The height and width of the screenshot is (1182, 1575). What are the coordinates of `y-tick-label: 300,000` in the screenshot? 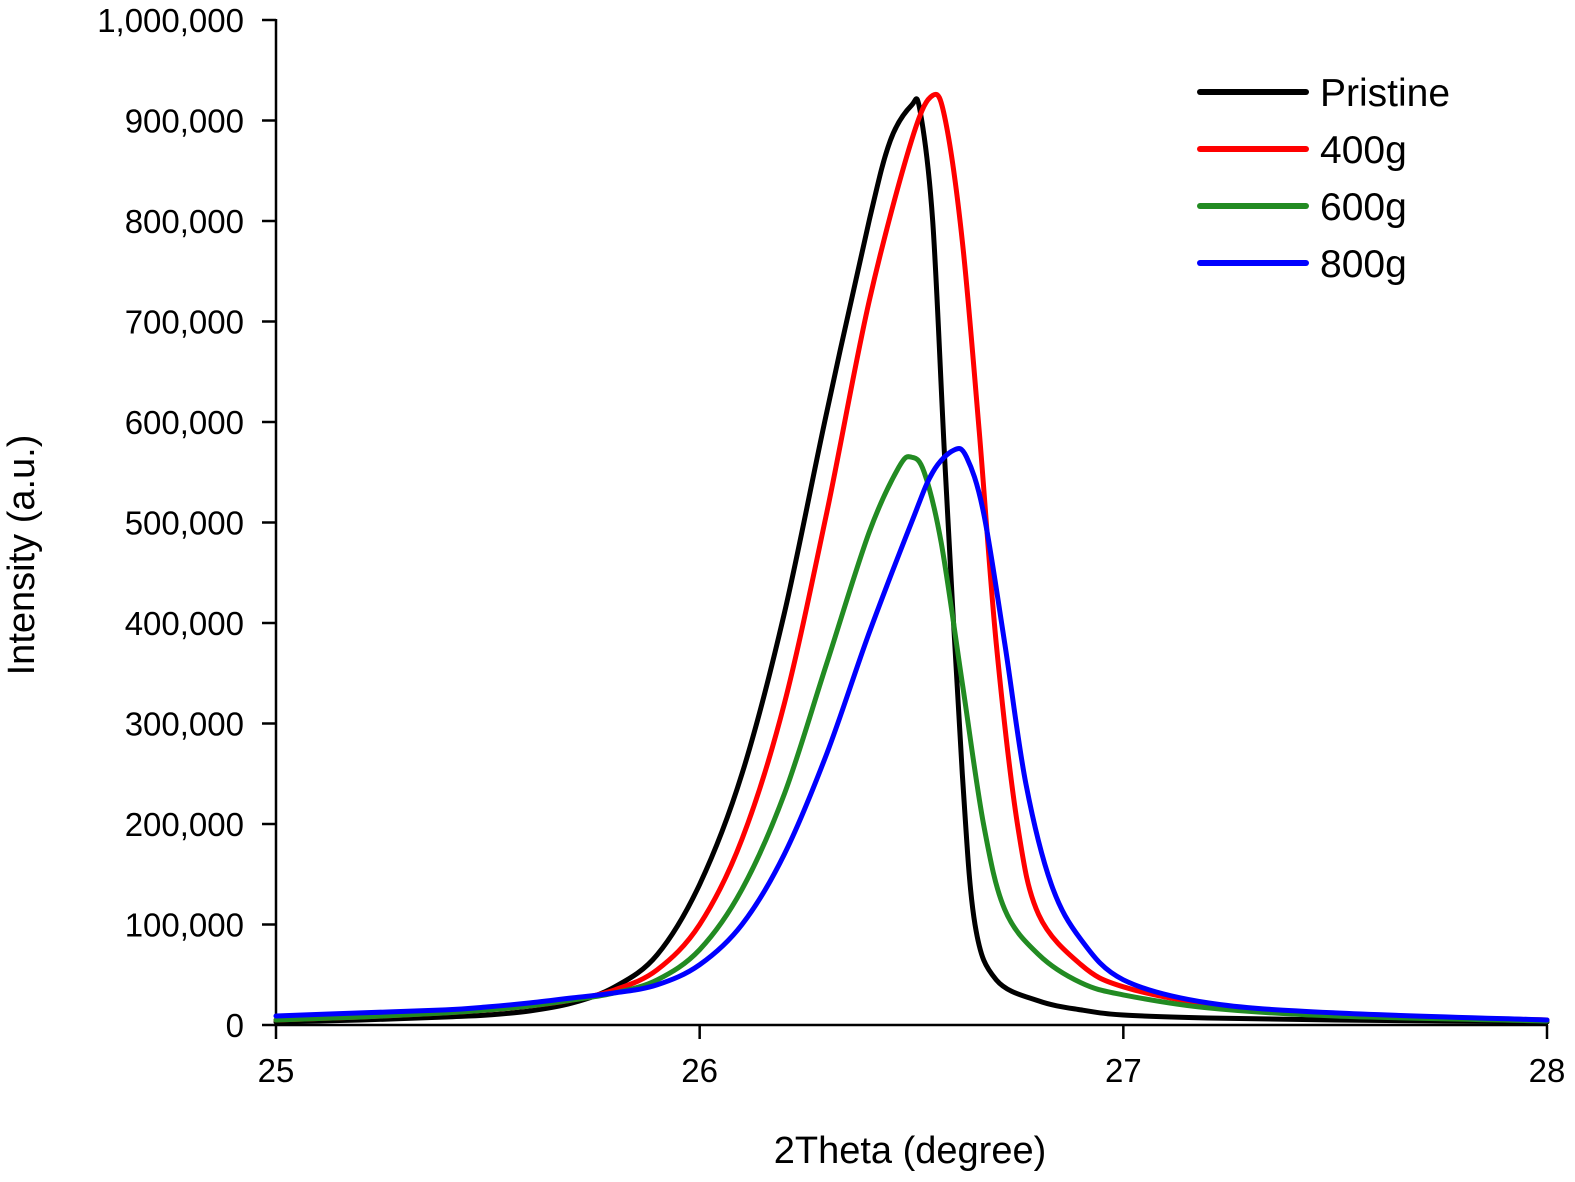 It's located at (184, 724).